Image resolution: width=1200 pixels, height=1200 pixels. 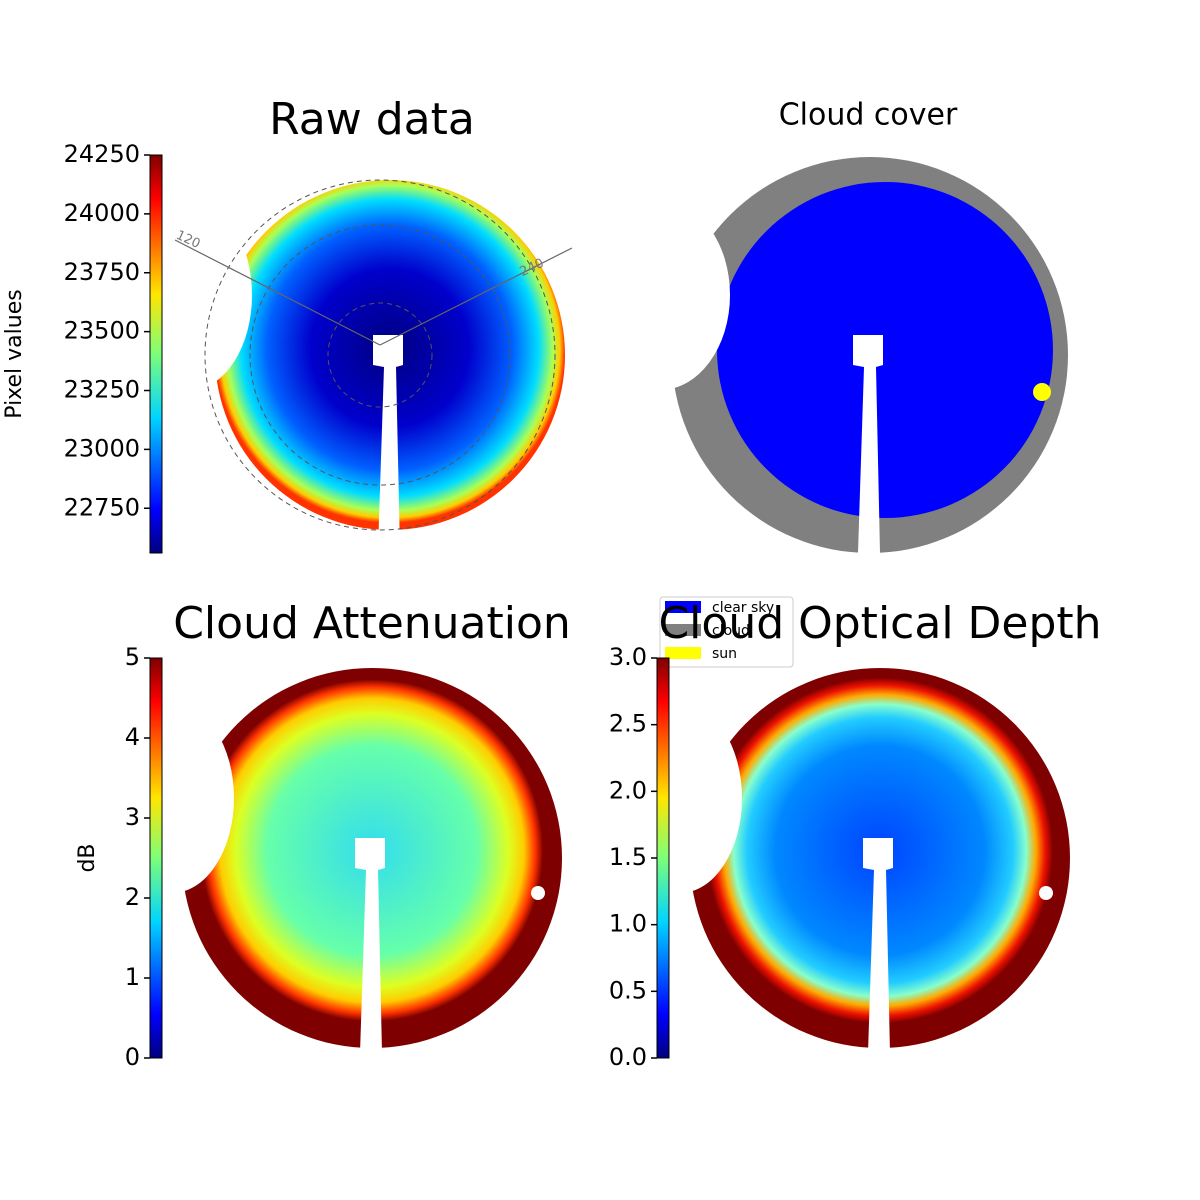 I want to click on sun-region, so click(x=1042, y=392).